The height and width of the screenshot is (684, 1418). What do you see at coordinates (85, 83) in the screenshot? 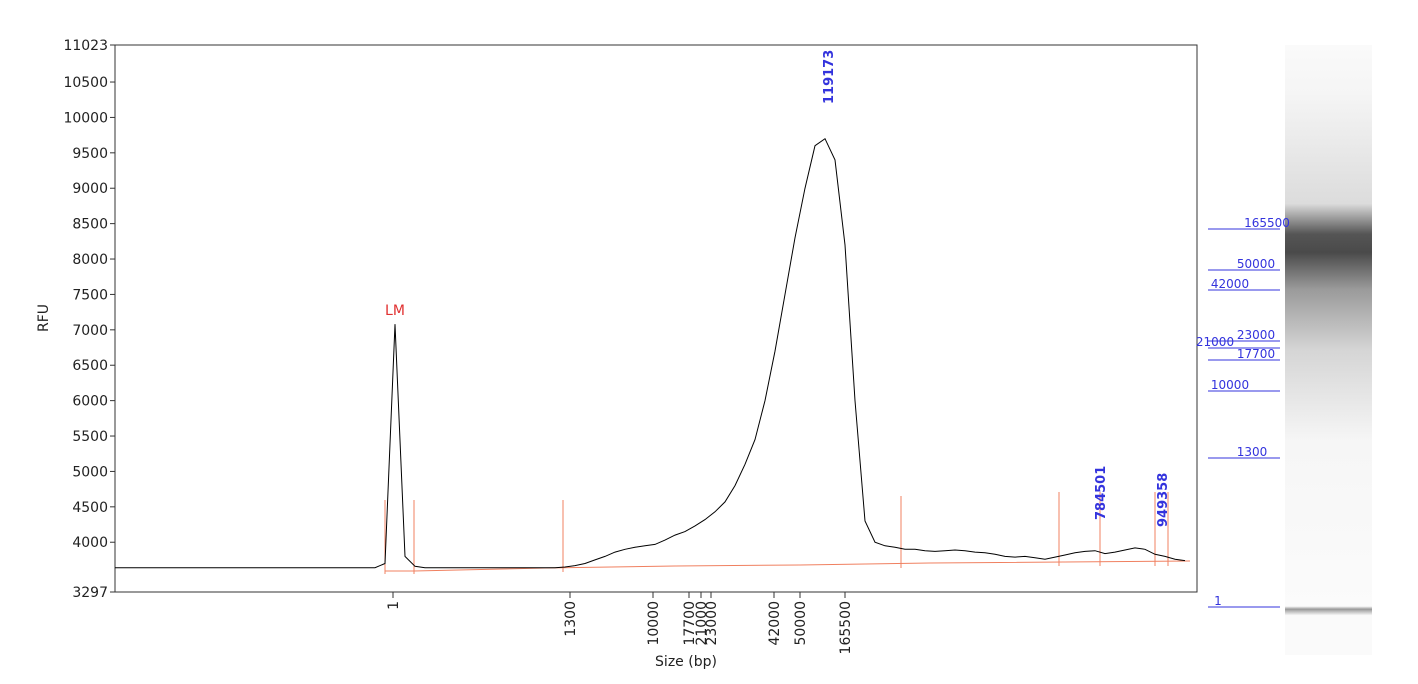
I see `y-tick-label: 10500` at bounding box center [85, 83].